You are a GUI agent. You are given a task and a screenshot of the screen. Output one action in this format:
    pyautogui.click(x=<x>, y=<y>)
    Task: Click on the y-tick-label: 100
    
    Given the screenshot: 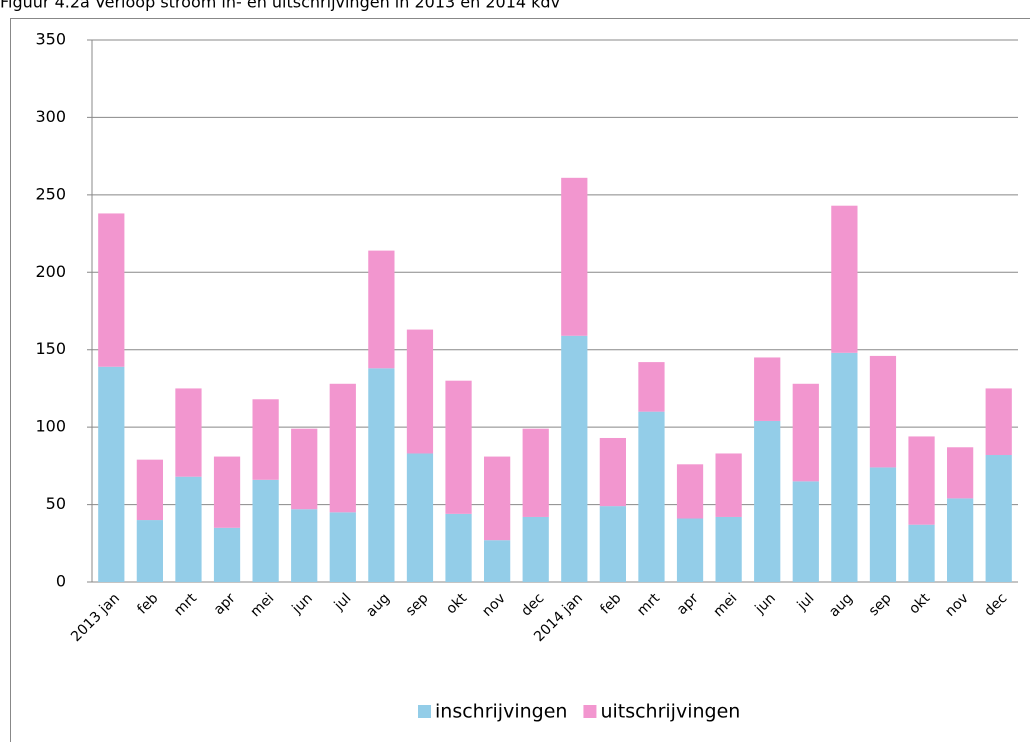 What is the action you would take?
    pyautogui.click(x=50, y=426)
    